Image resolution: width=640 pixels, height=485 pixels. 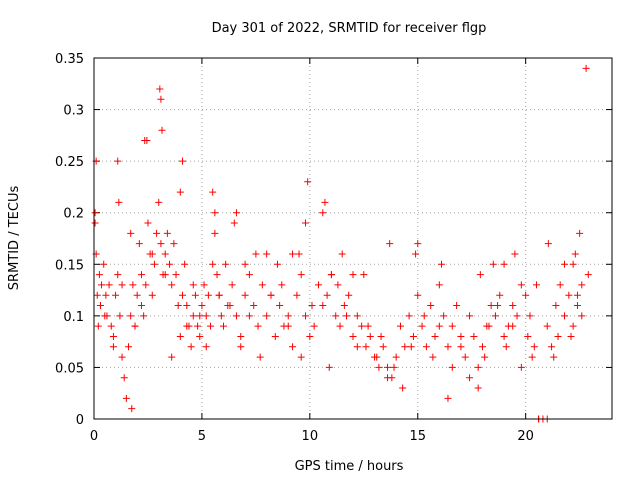 What do you see at coordinates (14, 238) in the screenshot?
I see `y-axis-label: SRMTID / TECUs` at bounding box center [14, 238].